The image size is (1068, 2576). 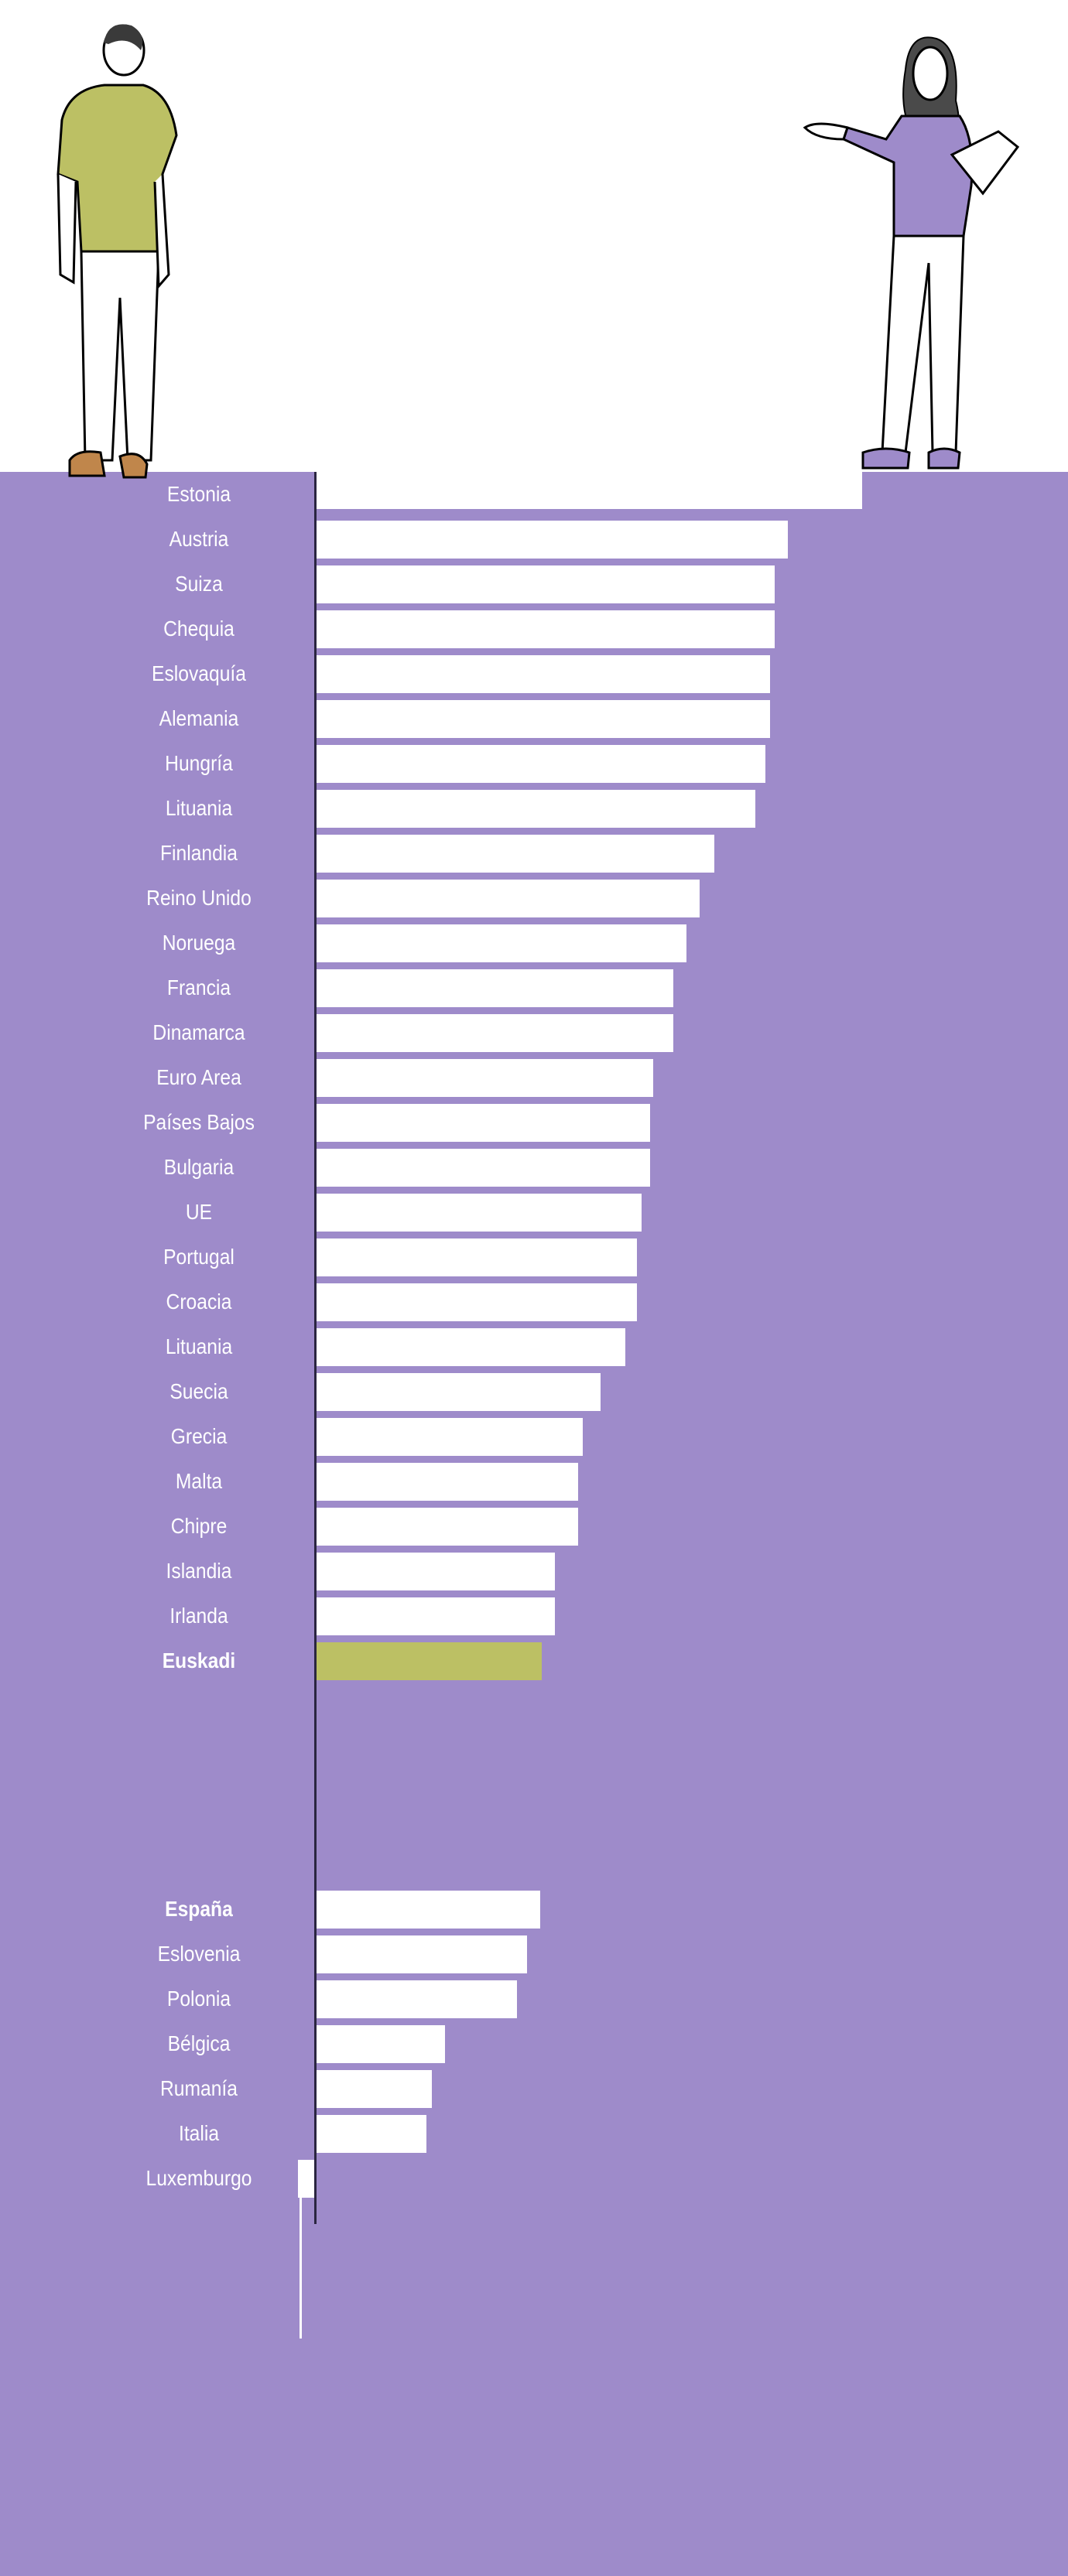 I want to click on bar-croacia, so click(x=477, y=1302).